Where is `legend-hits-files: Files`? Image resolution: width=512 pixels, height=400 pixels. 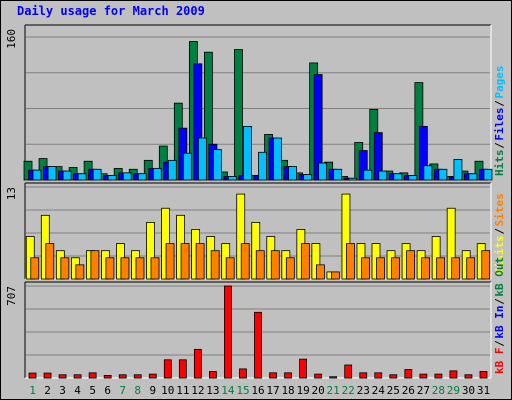
legend-hits-files: Files is located at coordinates (499, 123).